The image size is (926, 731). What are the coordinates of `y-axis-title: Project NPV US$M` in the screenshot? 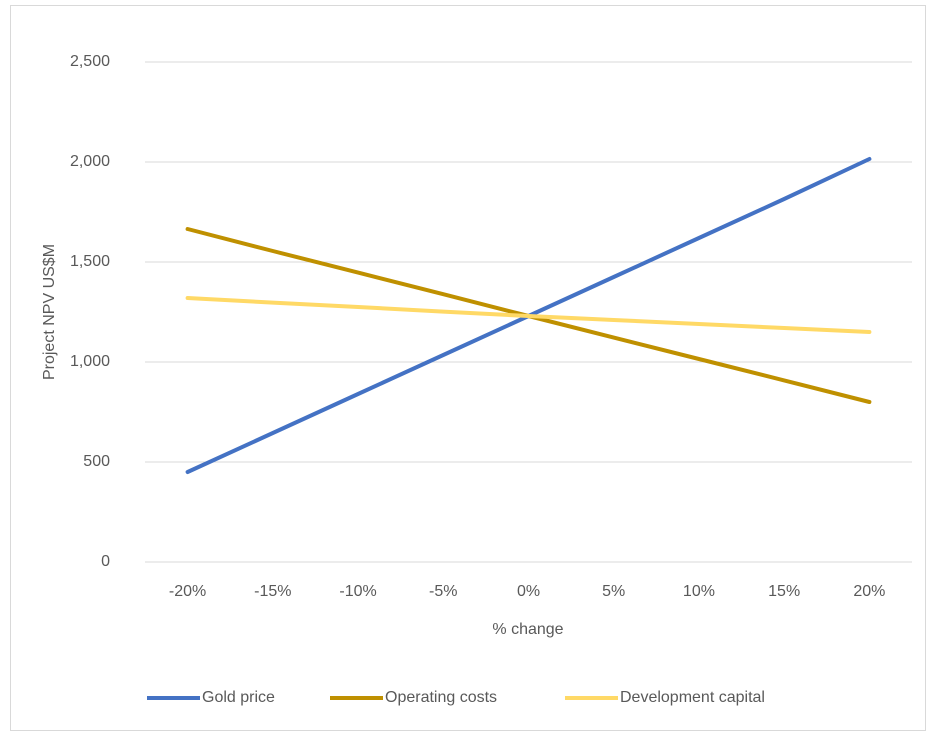 It's located at (49, 312).